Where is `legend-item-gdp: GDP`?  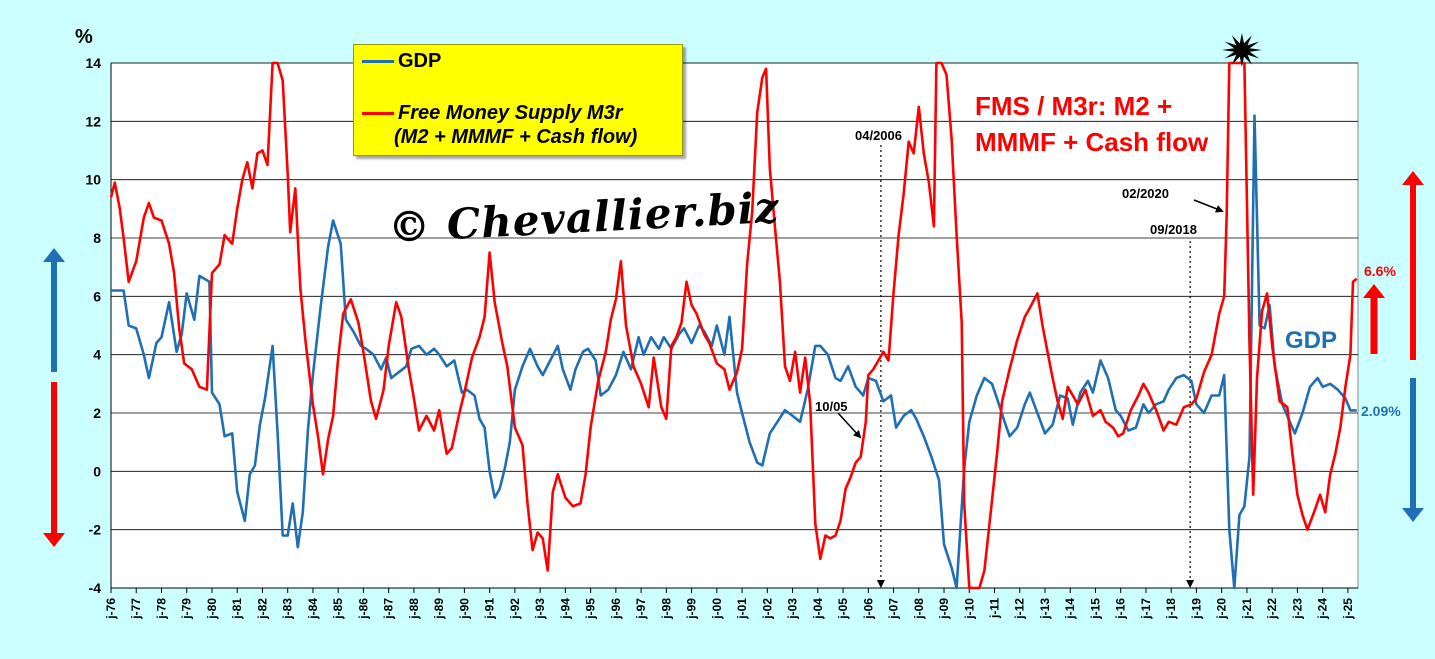 legend-item-gdp: GDP is located at coordinates (401, 61).